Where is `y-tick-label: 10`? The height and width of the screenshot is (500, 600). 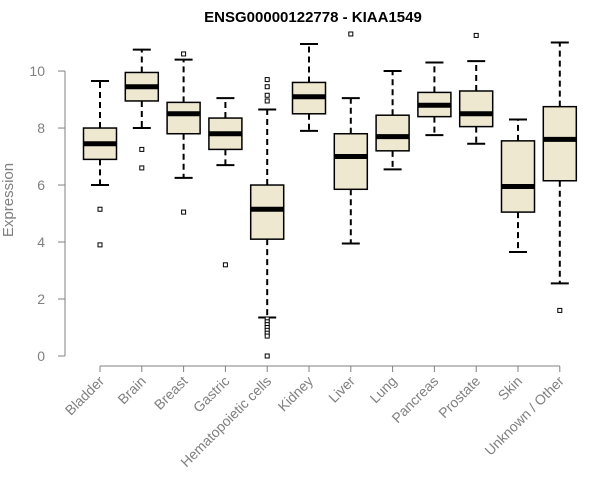
y-tick-label: 10 is located at coordinates (37, 71).